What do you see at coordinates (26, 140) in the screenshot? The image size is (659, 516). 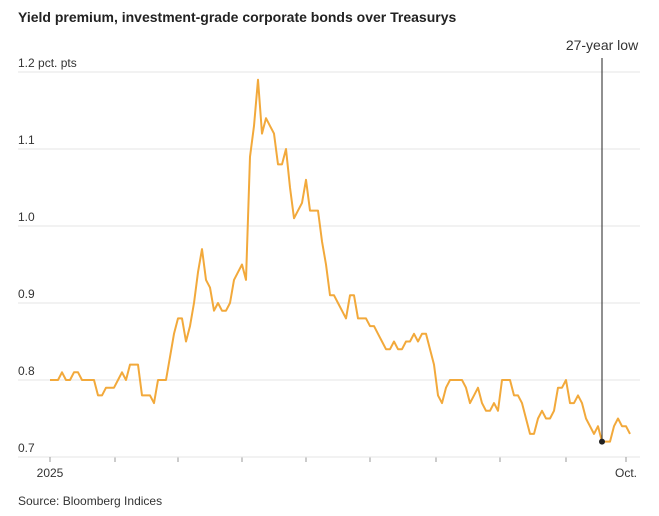 I see `y-tick-label: 1.1` at bounding box center [26, 140].